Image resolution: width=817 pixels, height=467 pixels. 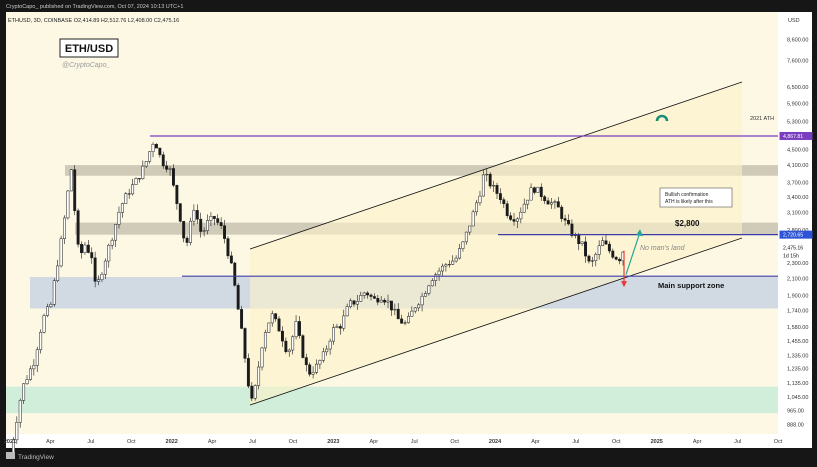 I want to click on y-tick-label: 1,740.00, so click(x=797, y=311).